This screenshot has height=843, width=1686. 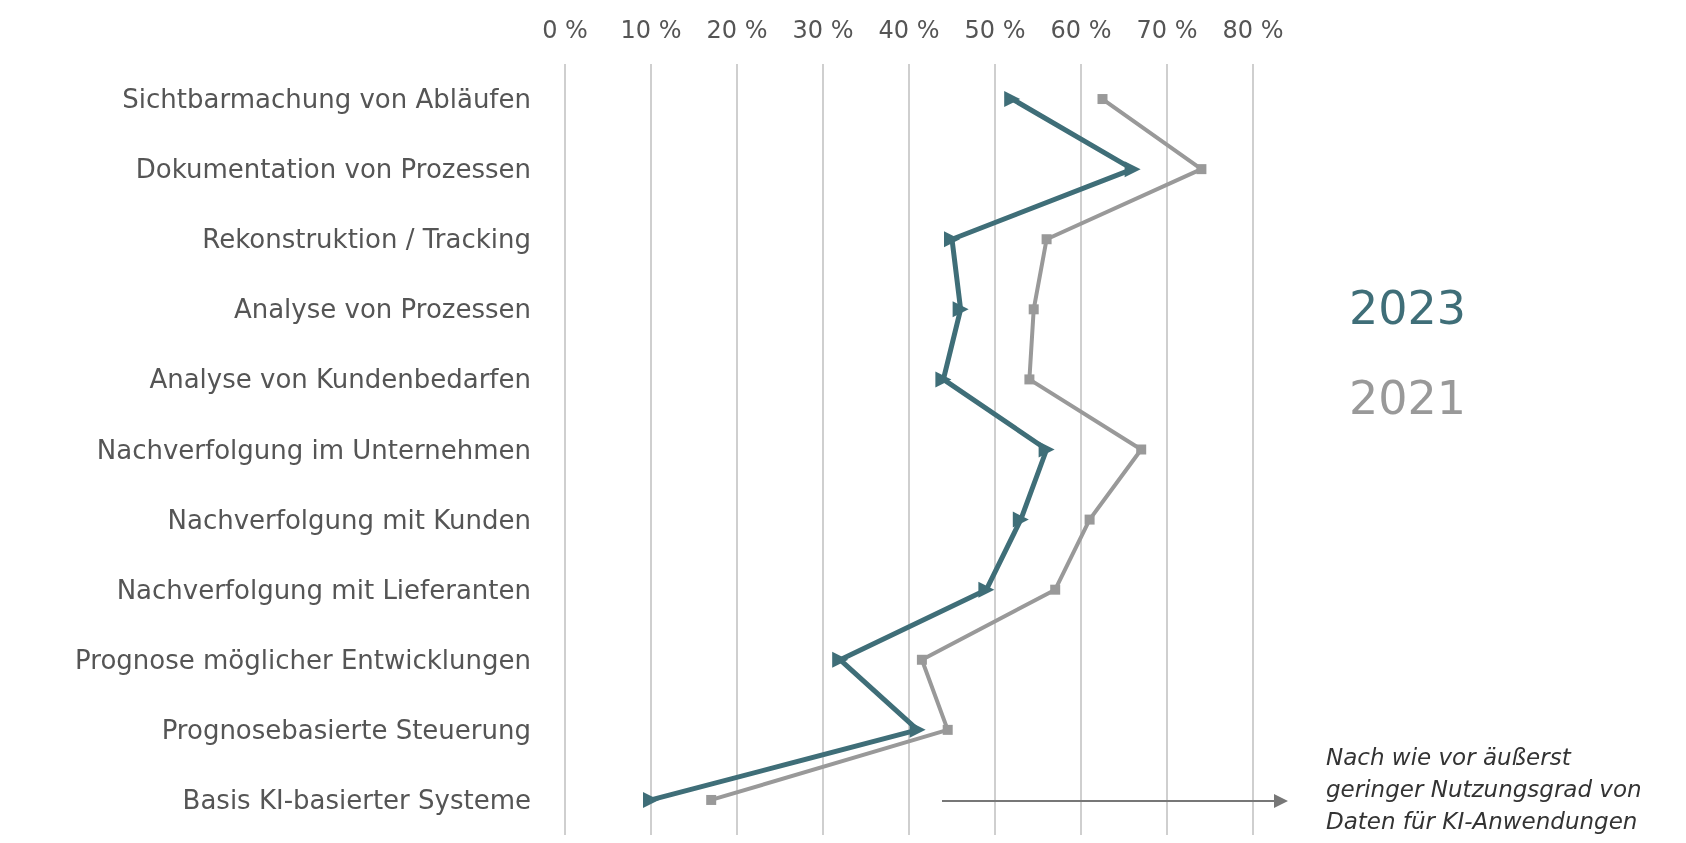 What do you see at coordinates (995, 30) in the screenshot?
I see `x-tick-label: 50 %` at bounding box center [995, 30].